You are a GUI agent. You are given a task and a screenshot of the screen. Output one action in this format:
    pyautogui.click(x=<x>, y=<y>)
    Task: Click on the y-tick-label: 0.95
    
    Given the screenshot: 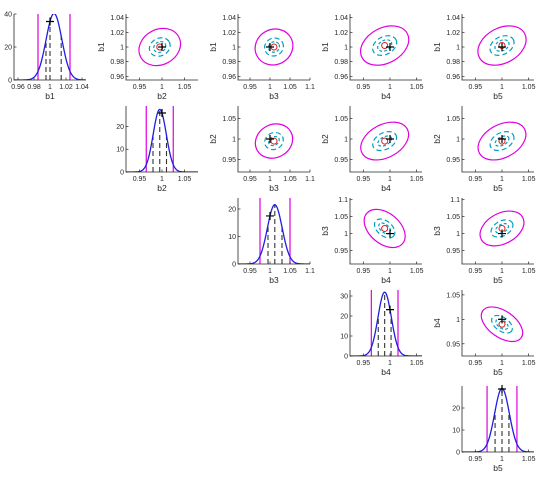 What is the action you would take?
    pyautogui.click(x=453, y=251)
    